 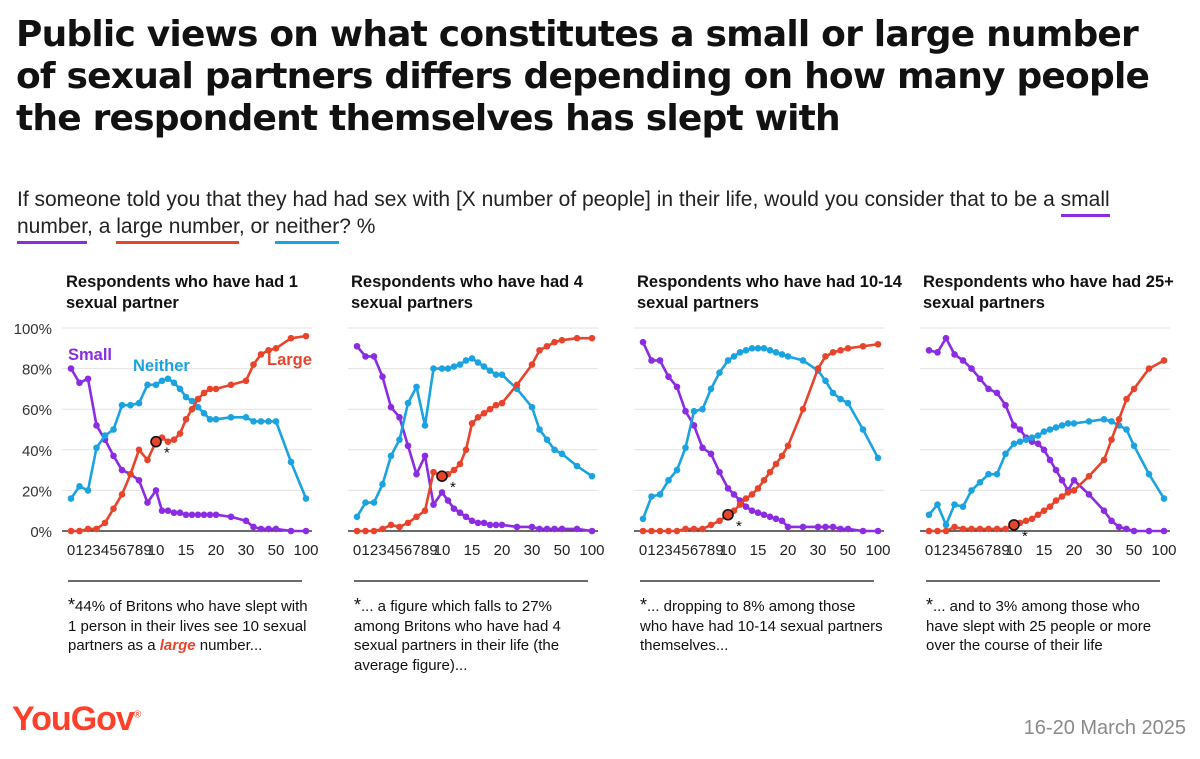 What do you see at coordinates (930, 605) in the screenshot?
I see `note-star: *` at bounding box center [930, 605].